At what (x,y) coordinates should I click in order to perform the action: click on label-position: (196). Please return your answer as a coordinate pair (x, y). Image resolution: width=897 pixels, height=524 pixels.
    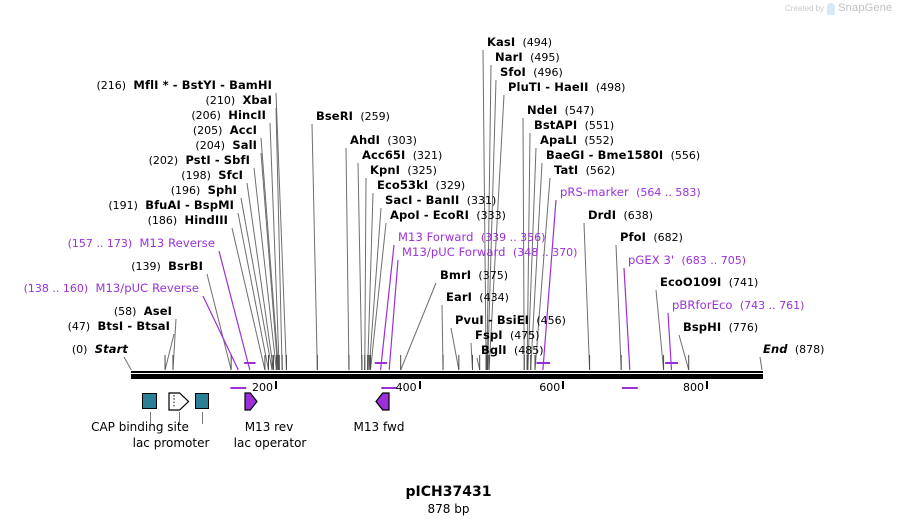
    Looking at the image, I should click on (185, 190).